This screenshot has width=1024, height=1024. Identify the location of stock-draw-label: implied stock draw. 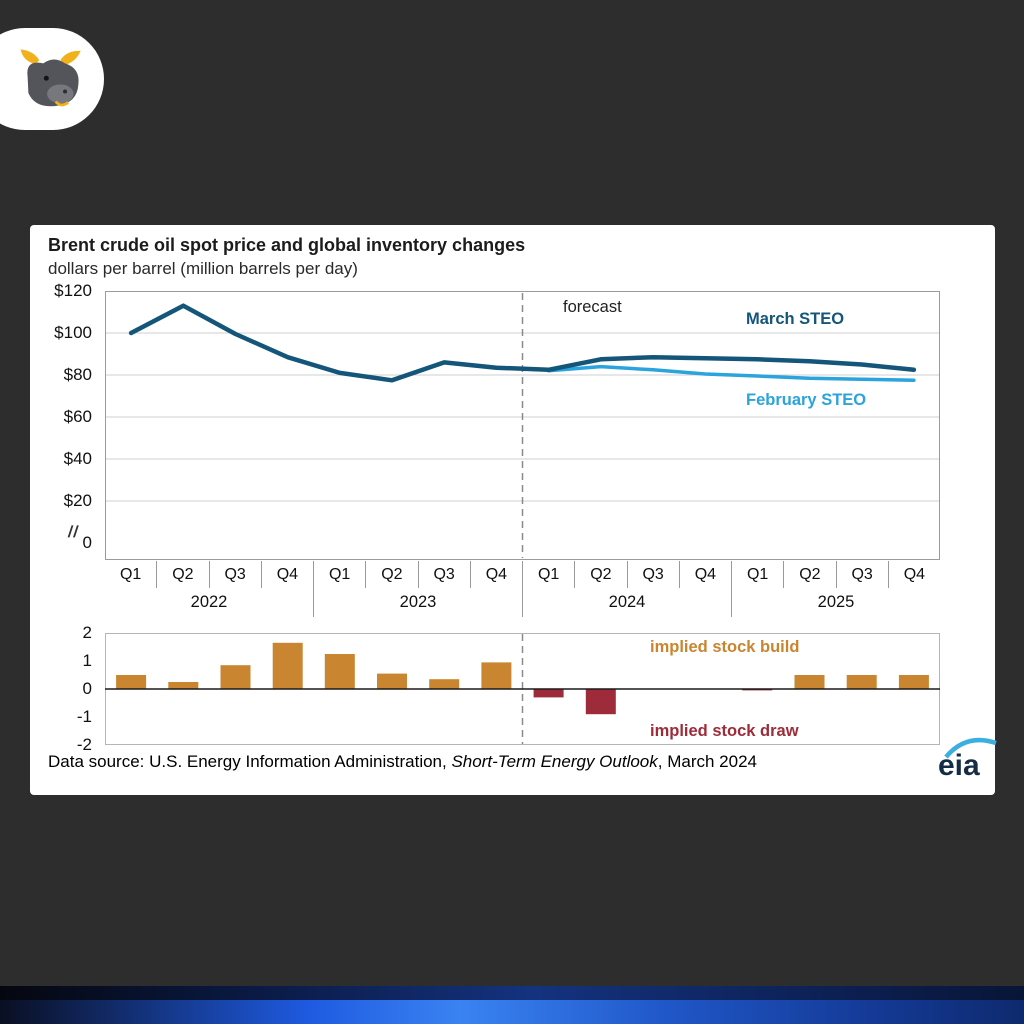
(724, 731).